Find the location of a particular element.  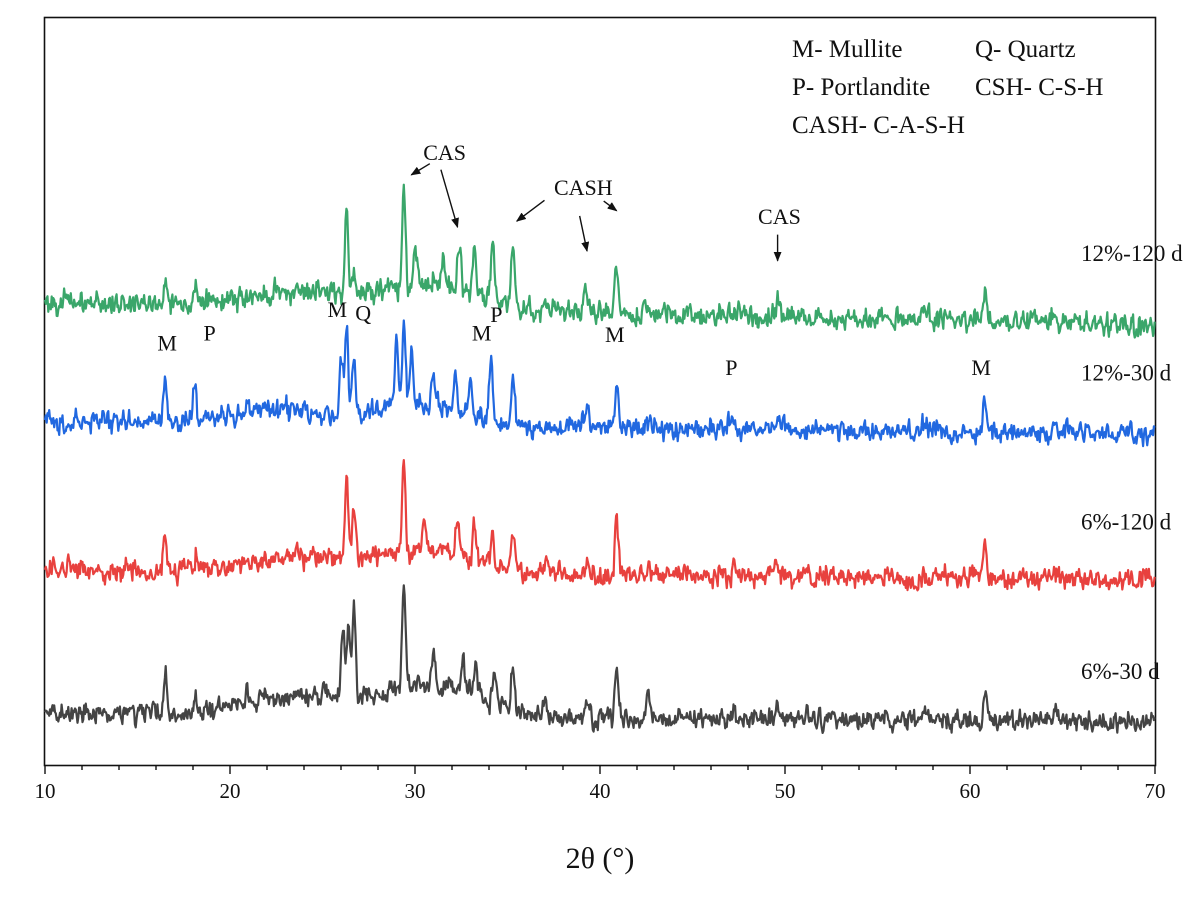

legend-portlandite: P- Portlandite is located at coordinates (861, 87).